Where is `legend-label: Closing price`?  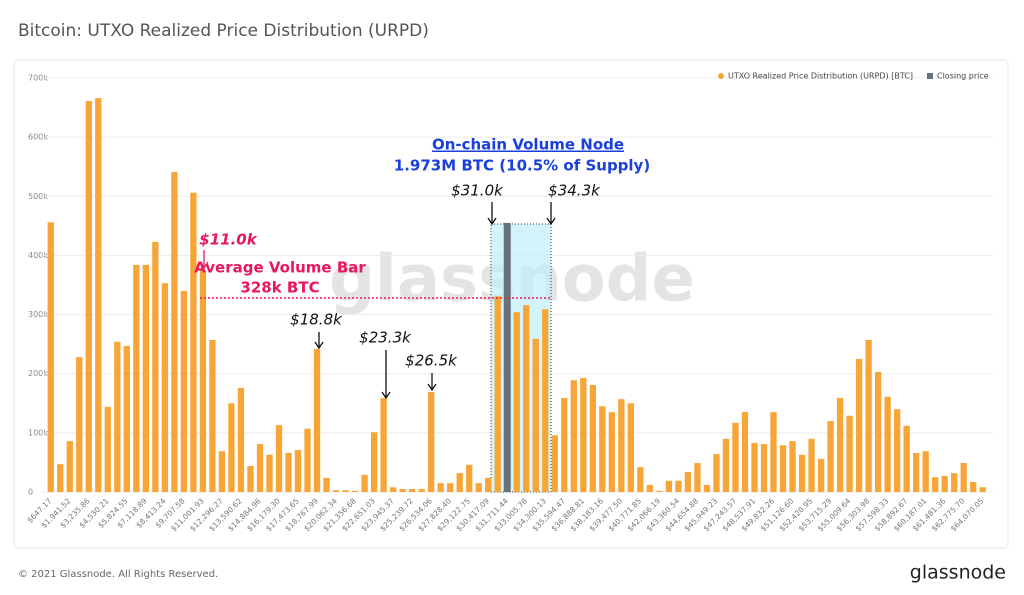
legend-label: Closing price is located at coordinates (963, 76).